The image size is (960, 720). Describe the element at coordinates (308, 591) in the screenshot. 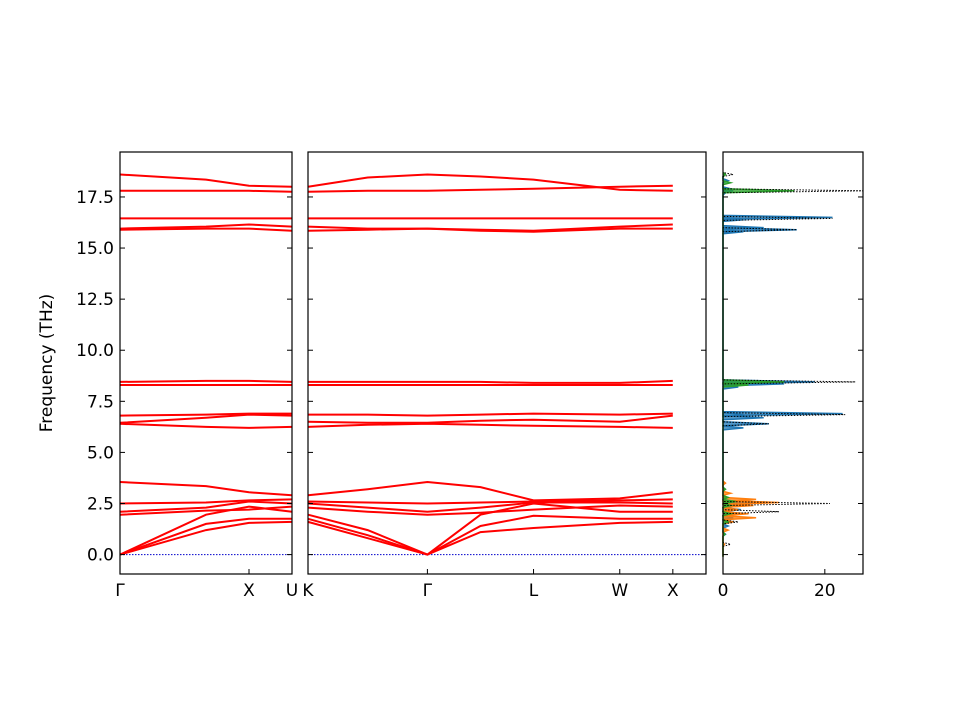

I see `x-tick-label: K` at that location.